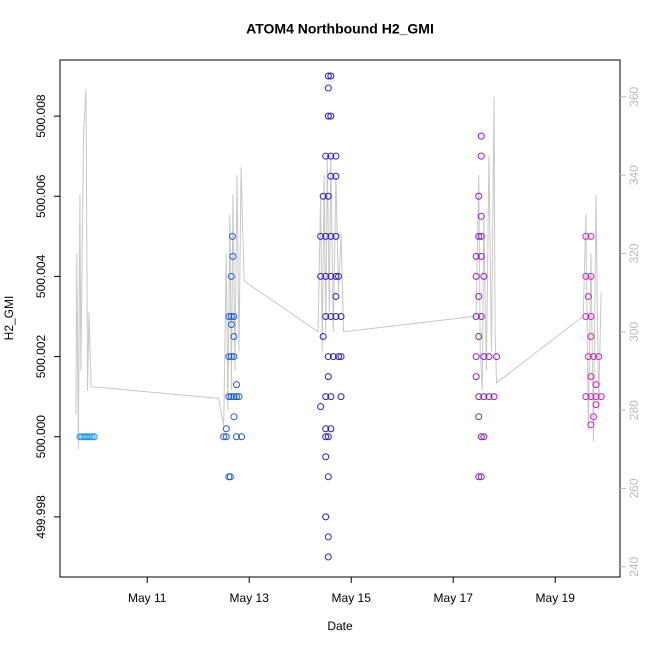 The width and height of the screenshot is (650, 650). Describe the element at coordinates (634, 566) in the screenshot. I see `y2-tick-label: 240` at that location.